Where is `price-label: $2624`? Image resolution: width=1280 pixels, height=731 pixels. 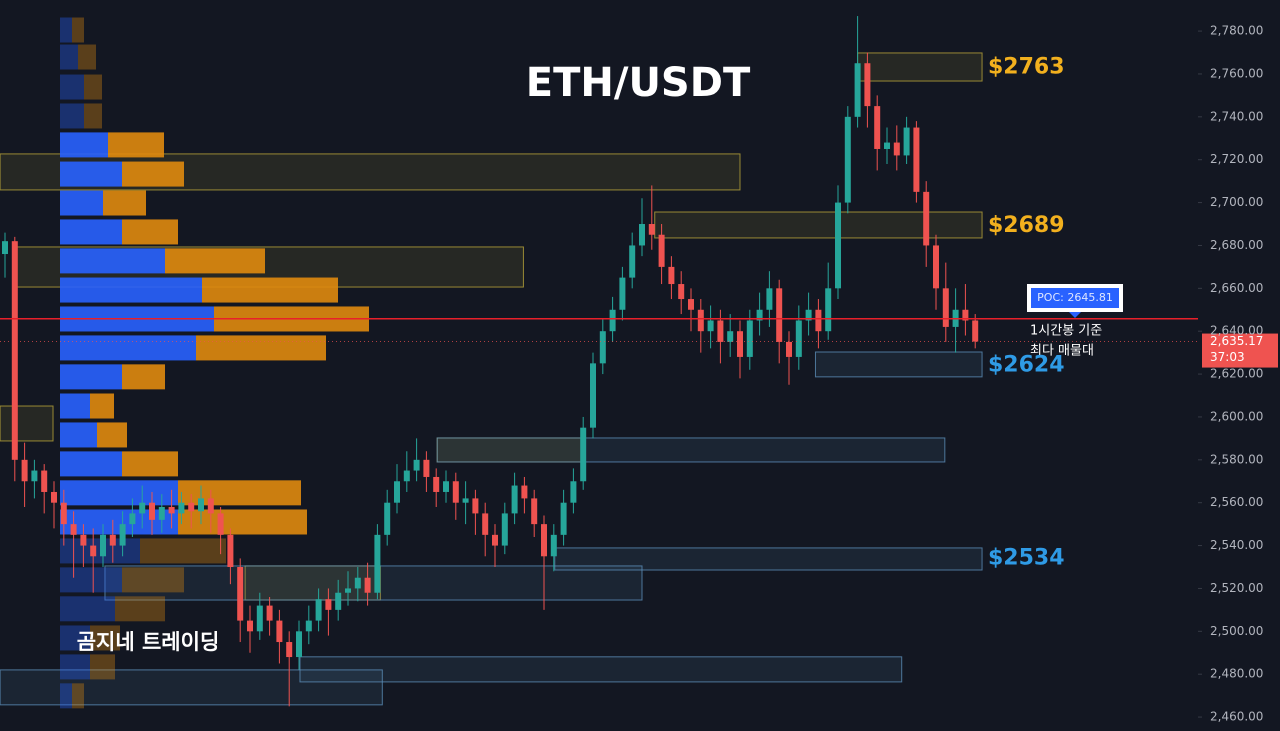 price-label: $2624 is located at coordinates (1026, 365).